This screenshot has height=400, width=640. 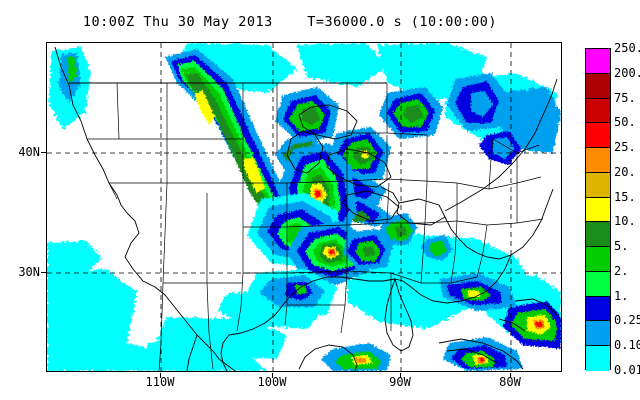 What do you see at coordinates (400, 375) in the screenshot?
I see `x-tick-90w` at bounding box center [400, 375].